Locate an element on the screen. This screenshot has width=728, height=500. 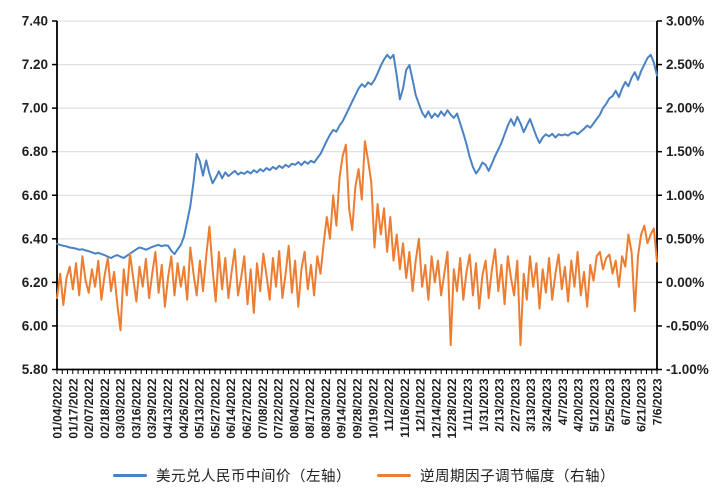
y-axis-tick-label-left: 6.40 is located at coordinates (35, 238).